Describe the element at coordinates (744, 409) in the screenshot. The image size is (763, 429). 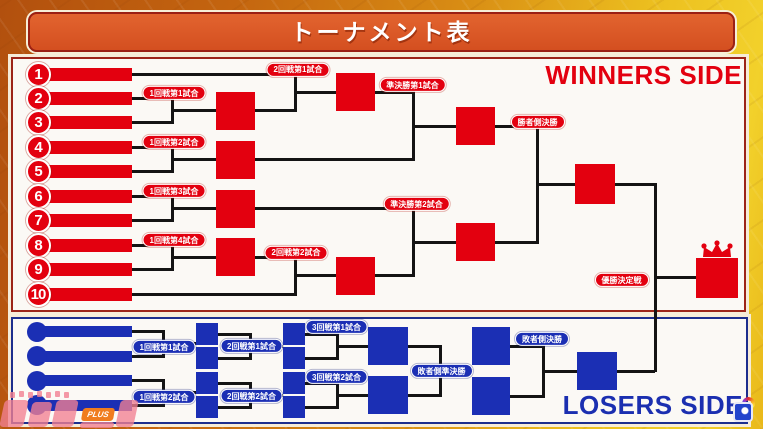
I see `broadcaster-logo` at that location.